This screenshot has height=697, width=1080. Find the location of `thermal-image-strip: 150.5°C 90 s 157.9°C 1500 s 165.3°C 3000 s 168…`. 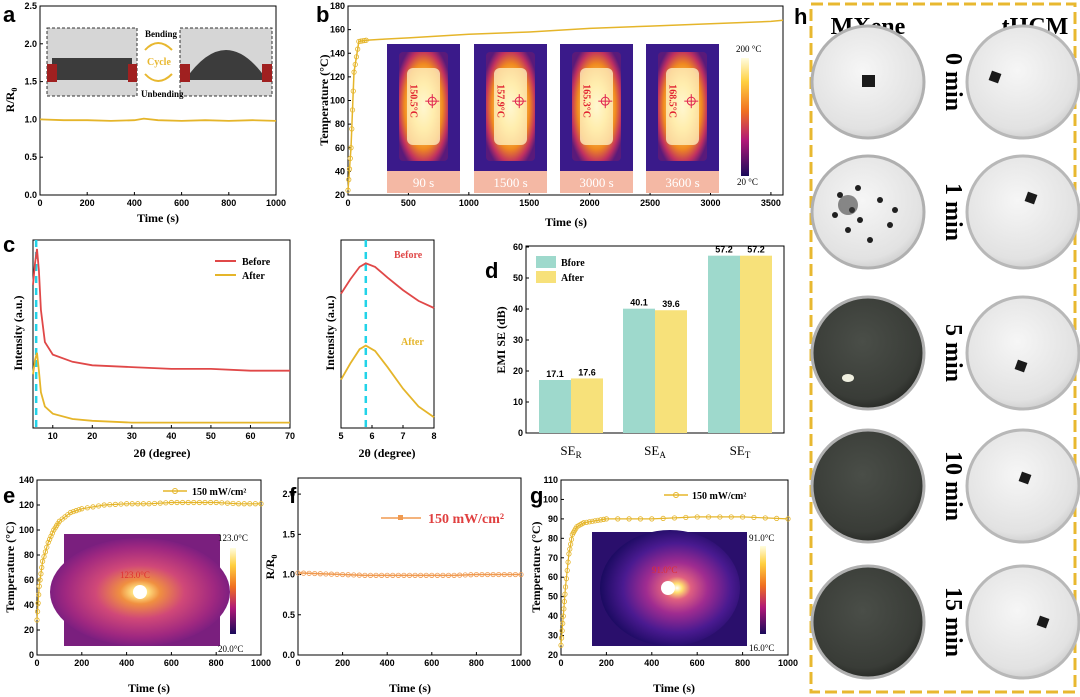

thermal-image-strip: 150.5°C 90 s 157.9°C 1500 s 165.3°C 3000 s 168… is located at coordinates (553, 118).